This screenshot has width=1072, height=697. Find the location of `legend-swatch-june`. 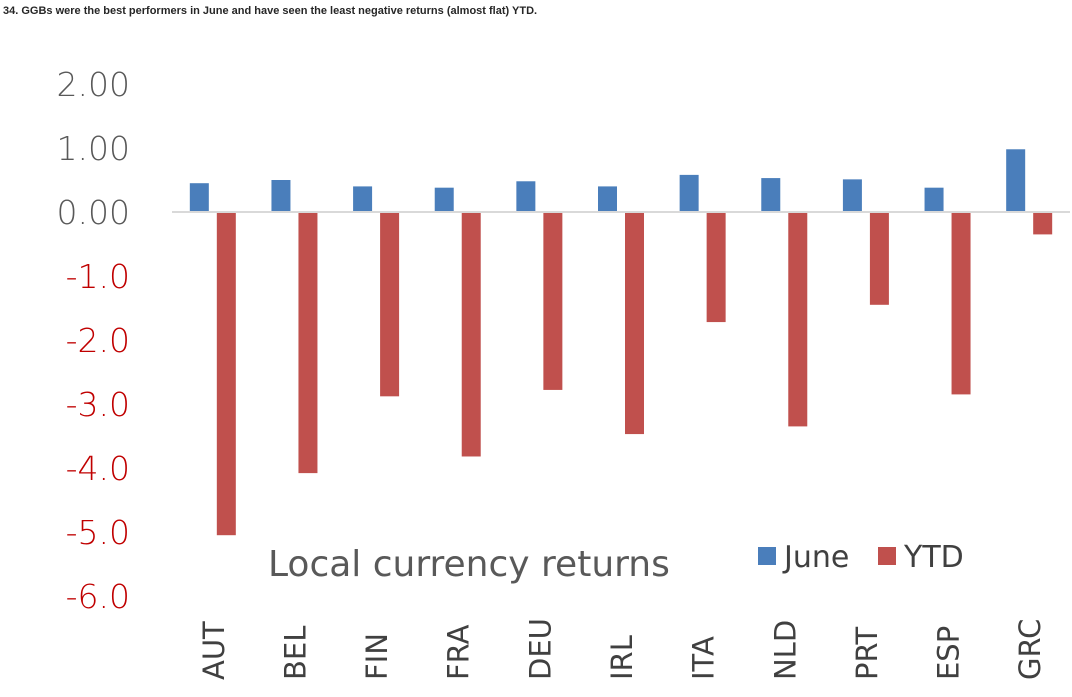

legend-swatch-june is located at coordinates (767, 556).